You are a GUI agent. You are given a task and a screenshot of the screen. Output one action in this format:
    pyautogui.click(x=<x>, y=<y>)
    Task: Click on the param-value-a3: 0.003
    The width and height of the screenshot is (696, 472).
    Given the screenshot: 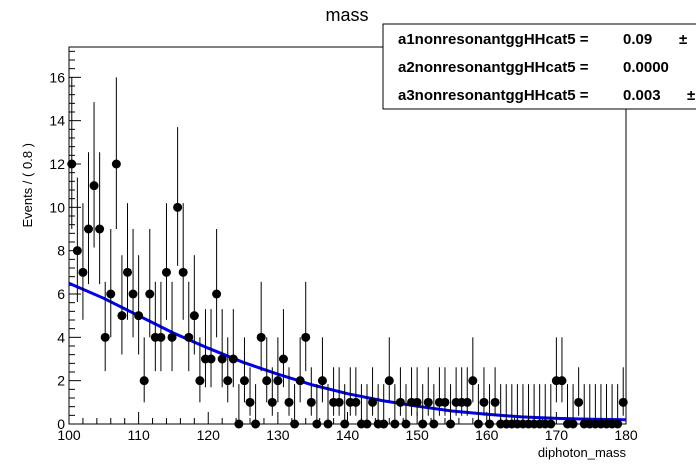 What is the action you would take?
    pyautogui.click(x=642, y=95)
    